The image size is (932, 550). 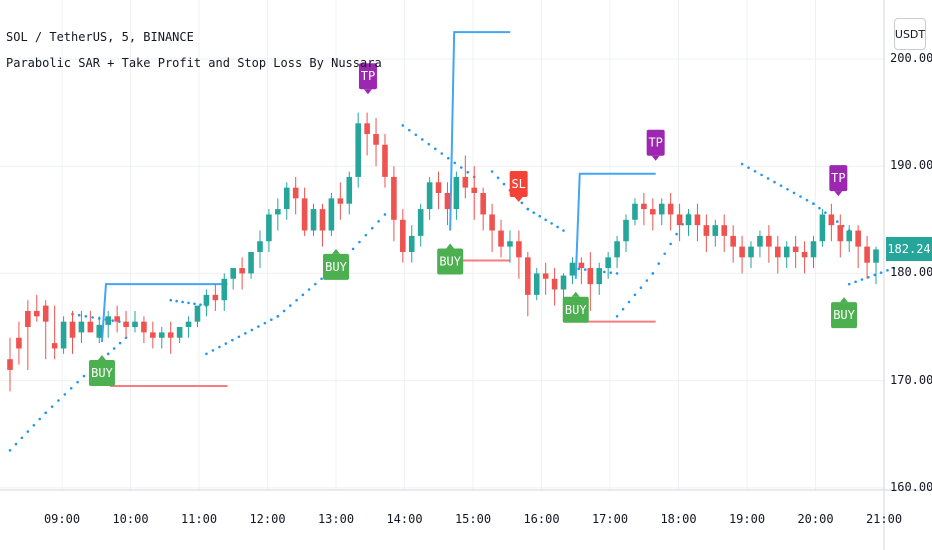 I want to click on take-profit-line, so click(x=480, y=131).